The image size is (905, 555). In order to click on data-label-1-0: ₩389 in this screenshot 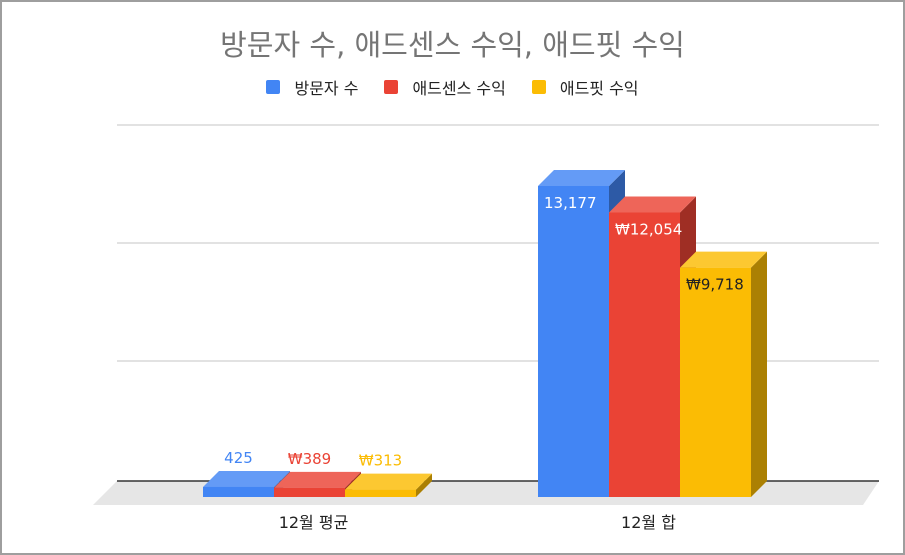, I will do `click(309, 459)`.